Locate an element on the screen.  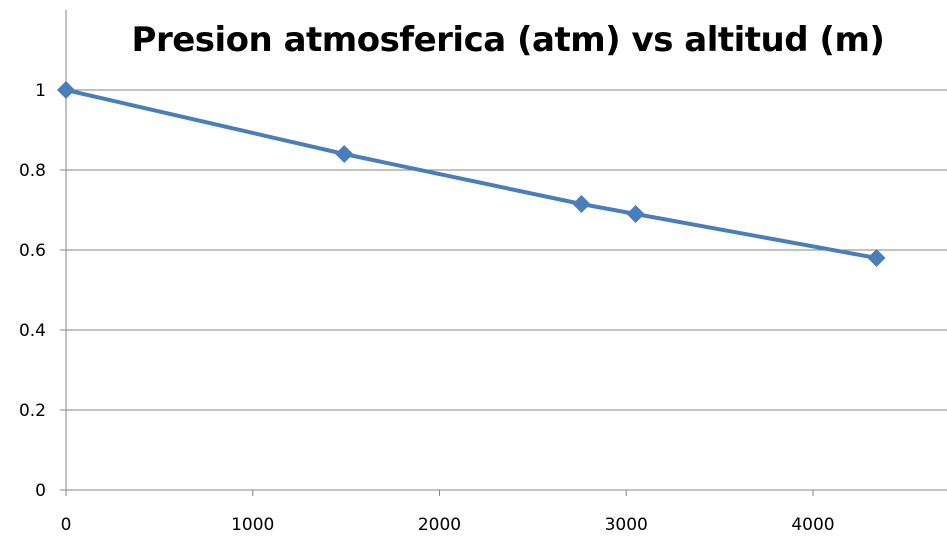
x-tick-label: 3000 is located at coordinates (626, 525).